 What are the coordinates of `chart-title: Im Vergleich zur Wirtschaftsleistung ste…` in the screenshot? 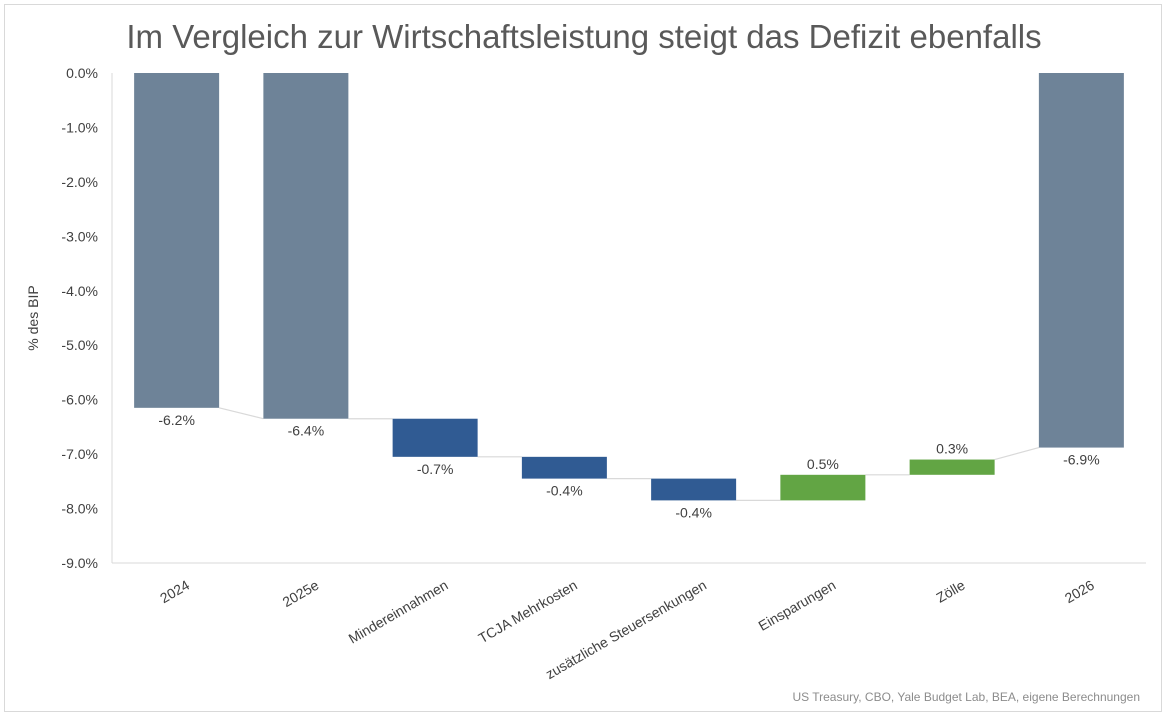 It's located at (584, 36).